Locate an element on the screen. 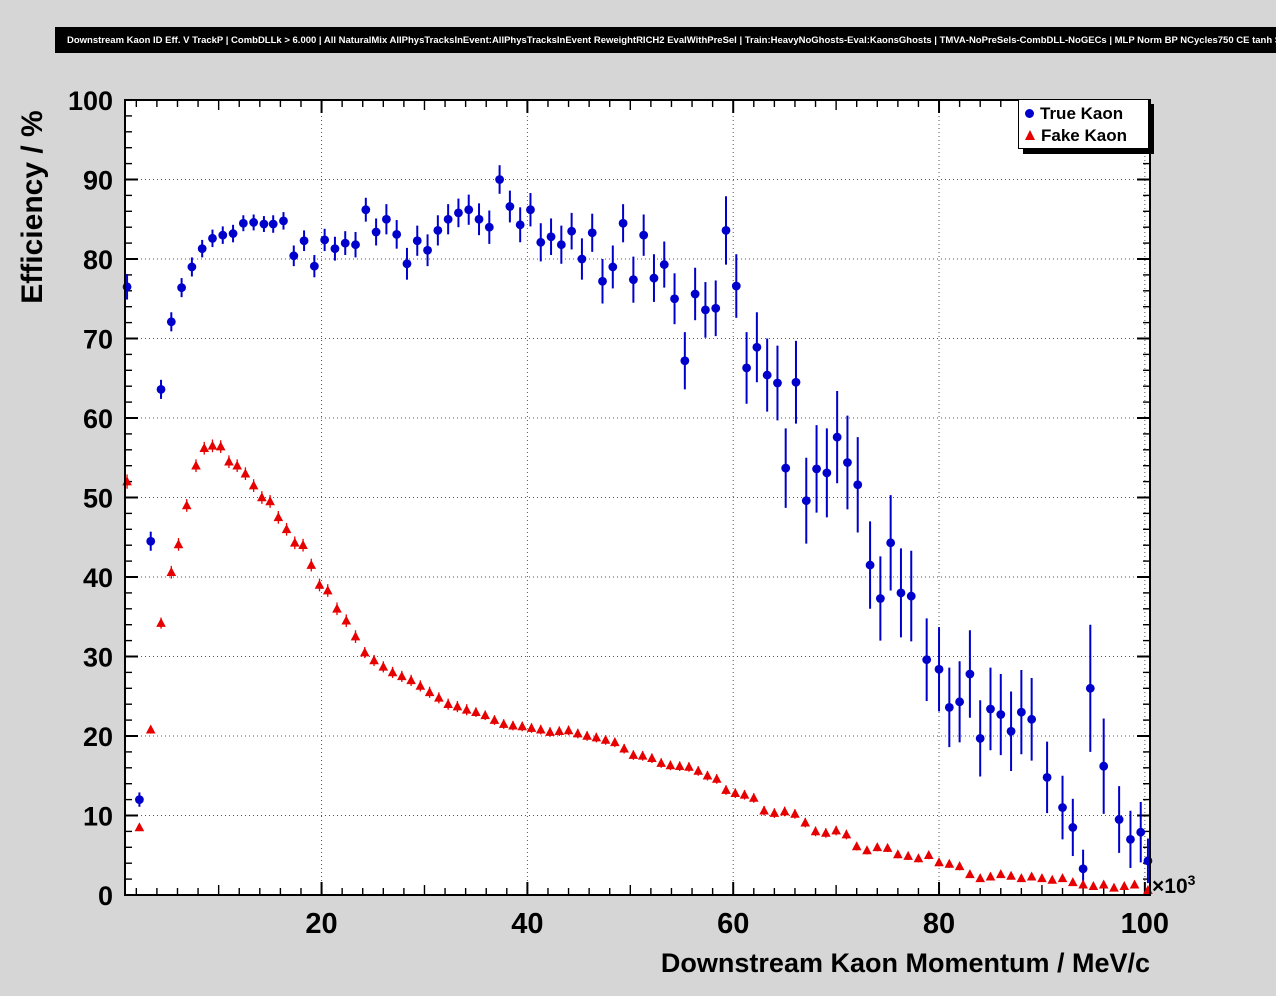 This screenshot has width=1276, height=996. fake-kaon-triangle-marker-icon is located at coordinates (1030, 135).